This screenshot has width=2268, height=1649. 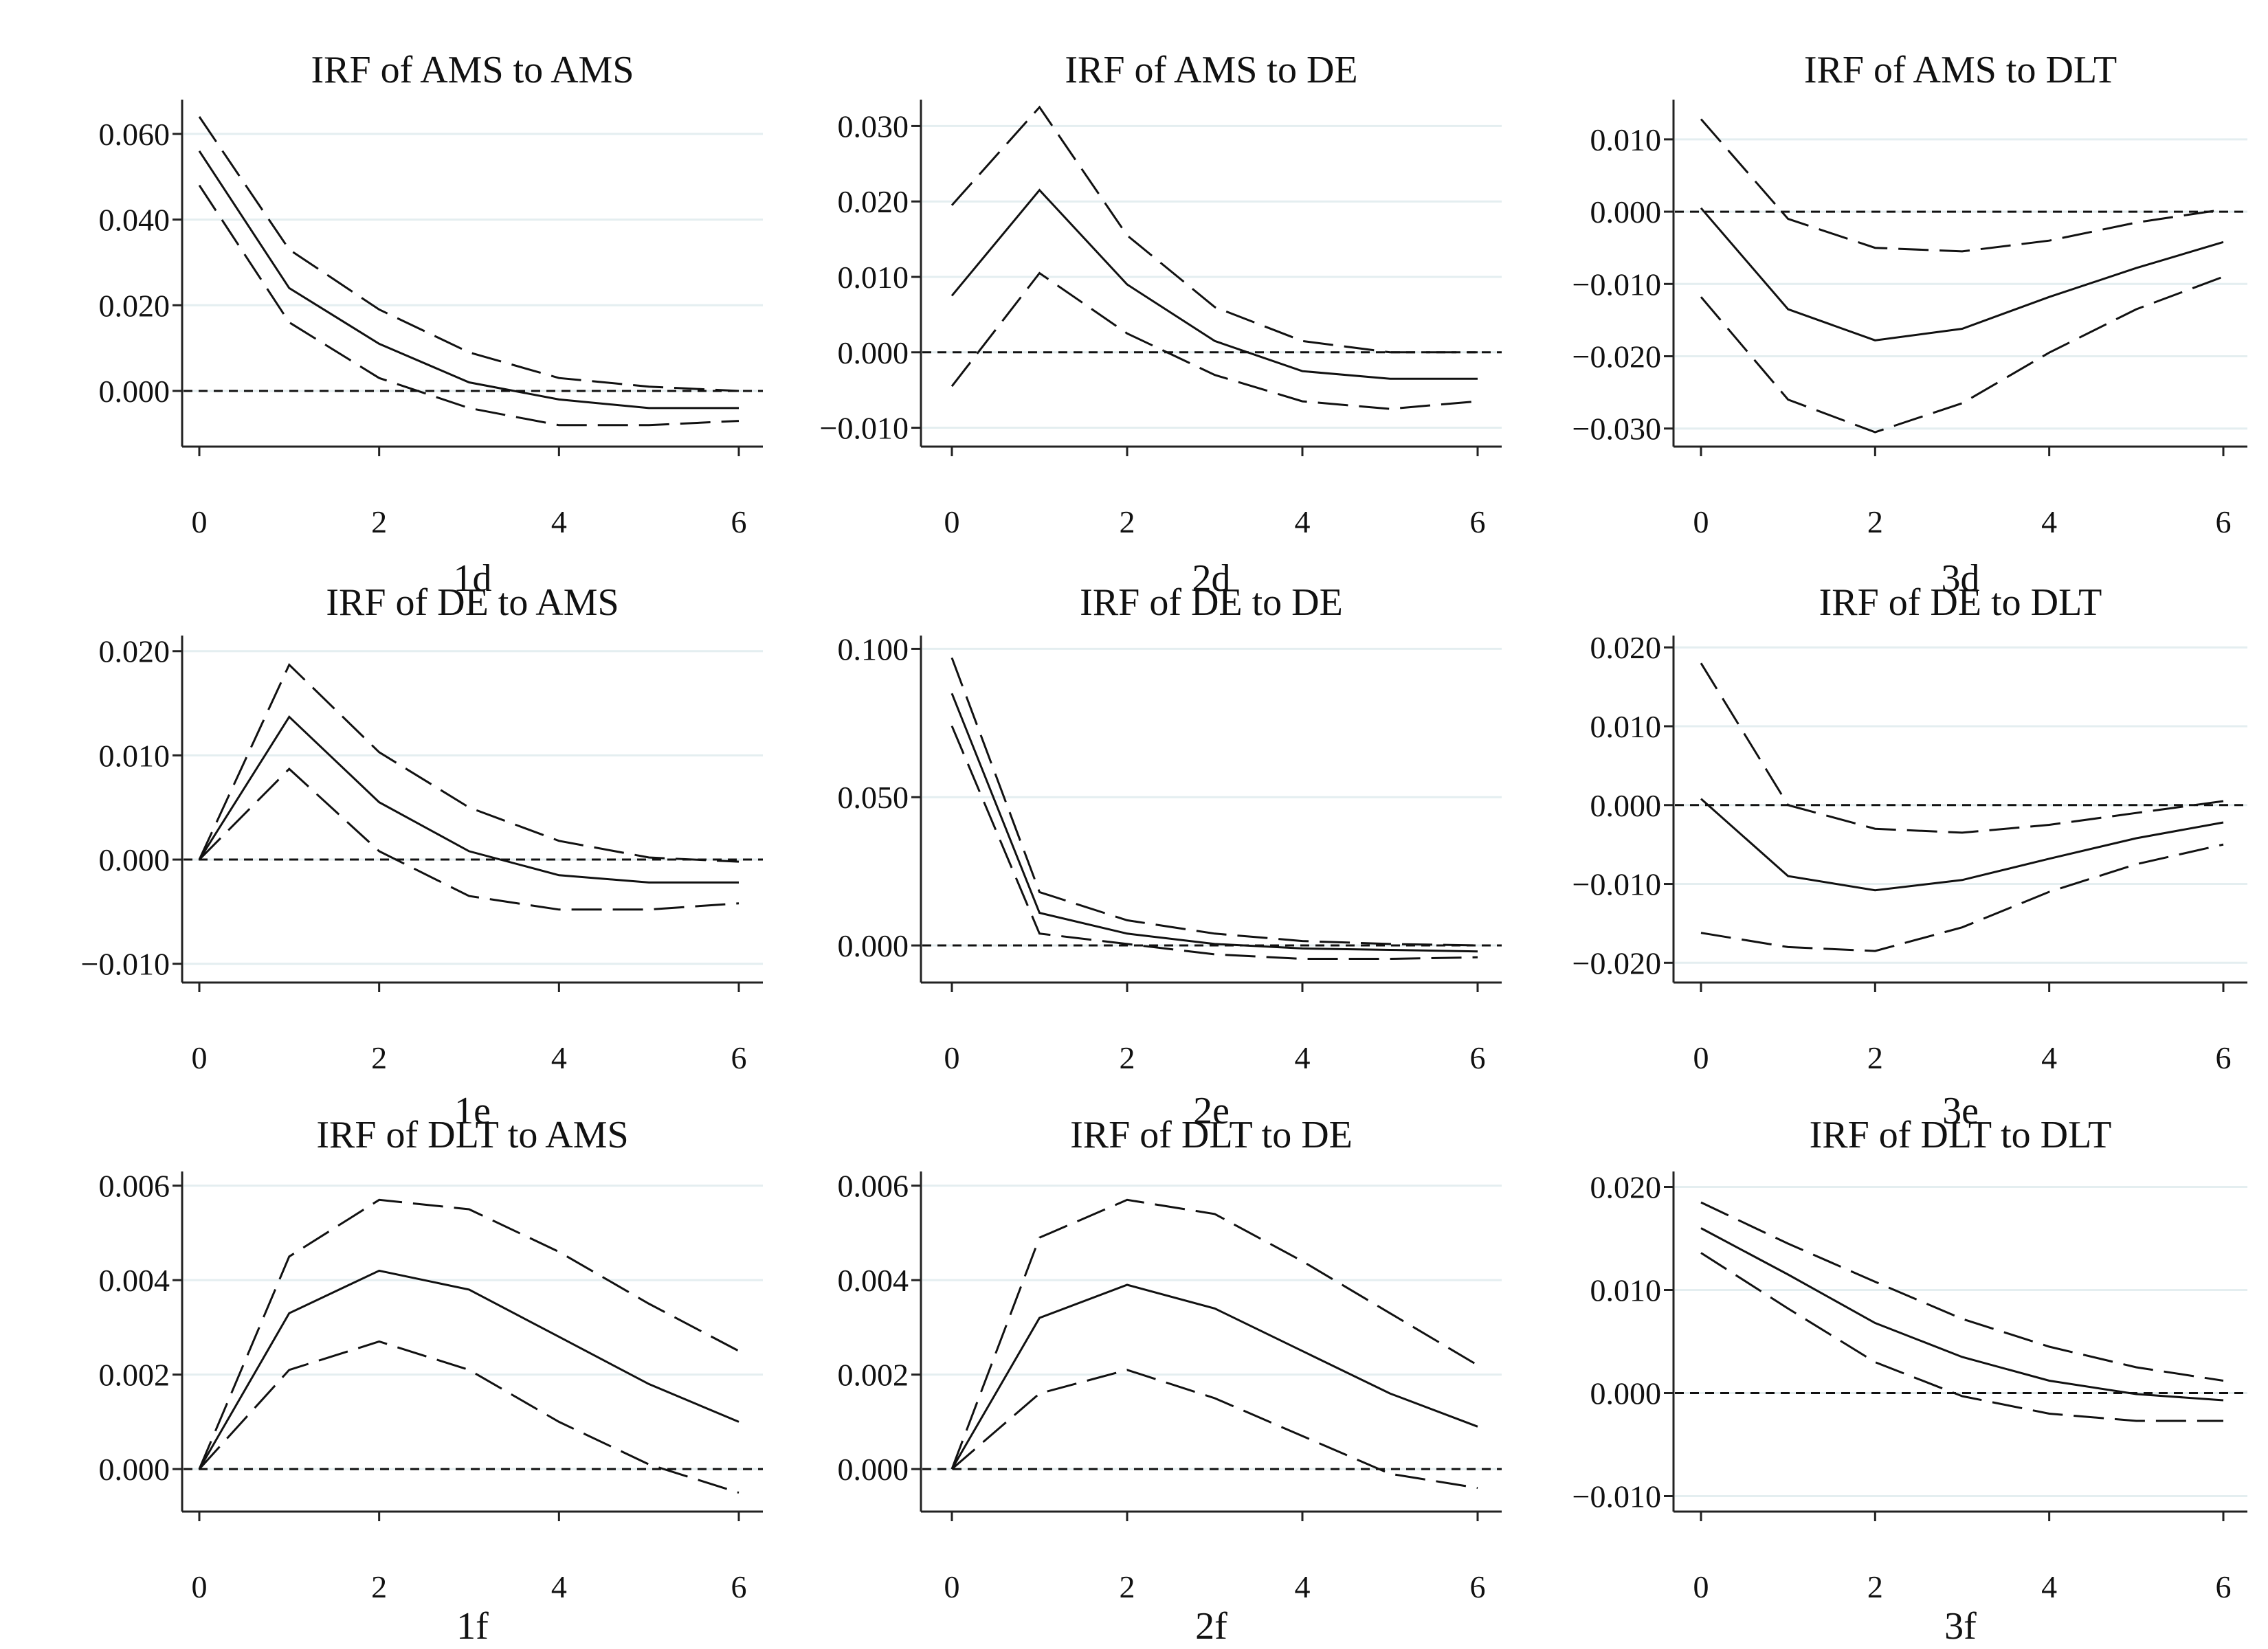 What do you see at coordinates (1211, 1626) in the screenshot?
I see `panel-label: 2f` at bounding box center [1211, 1626].